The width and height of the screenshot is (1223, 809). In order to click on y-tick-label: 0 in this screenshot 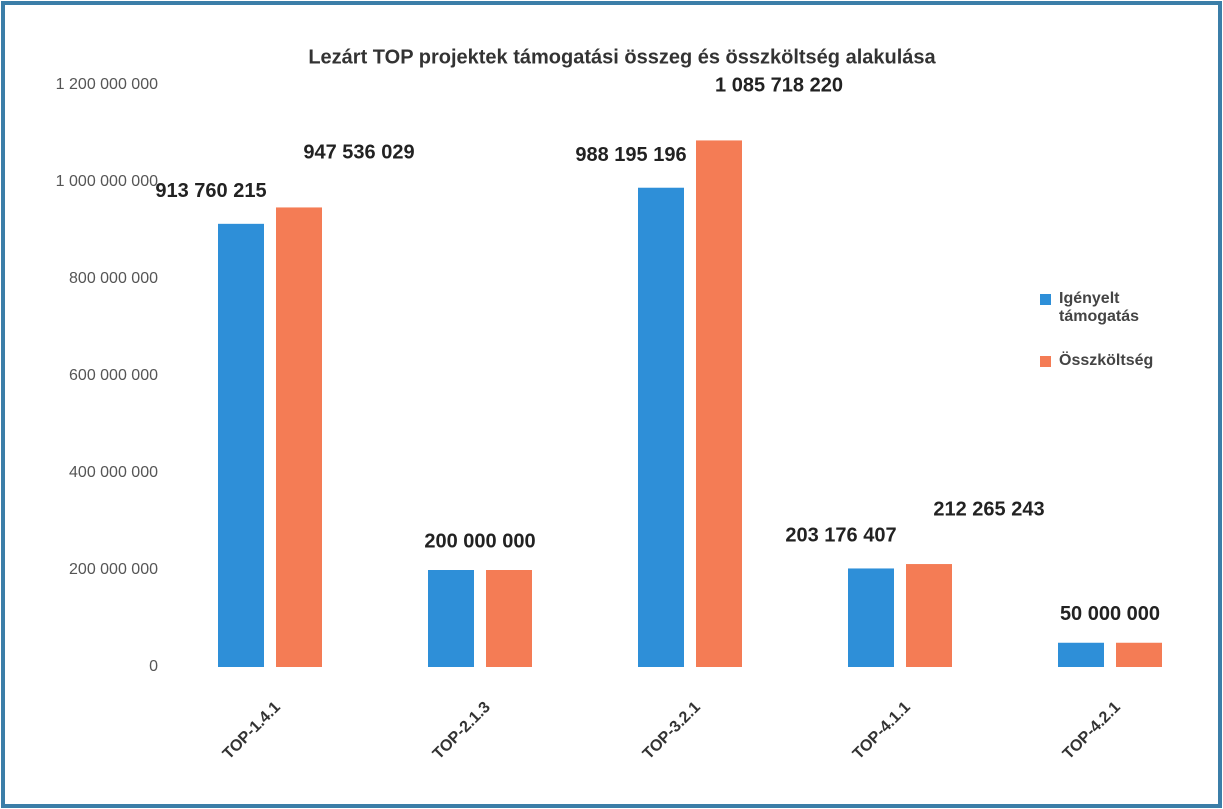, I will do `click(153, 666)`.